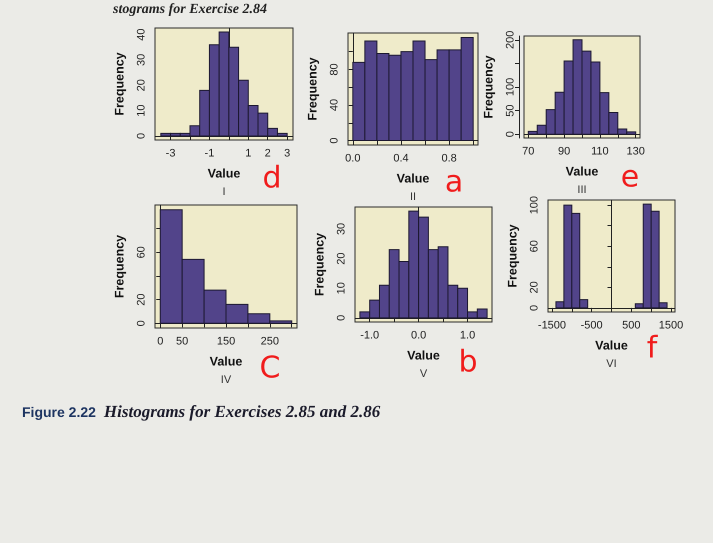  What do you see at coordinates (528, 152) in the screenshot?
I see `x-tick-label: 70` at bounding box center [528, 152].